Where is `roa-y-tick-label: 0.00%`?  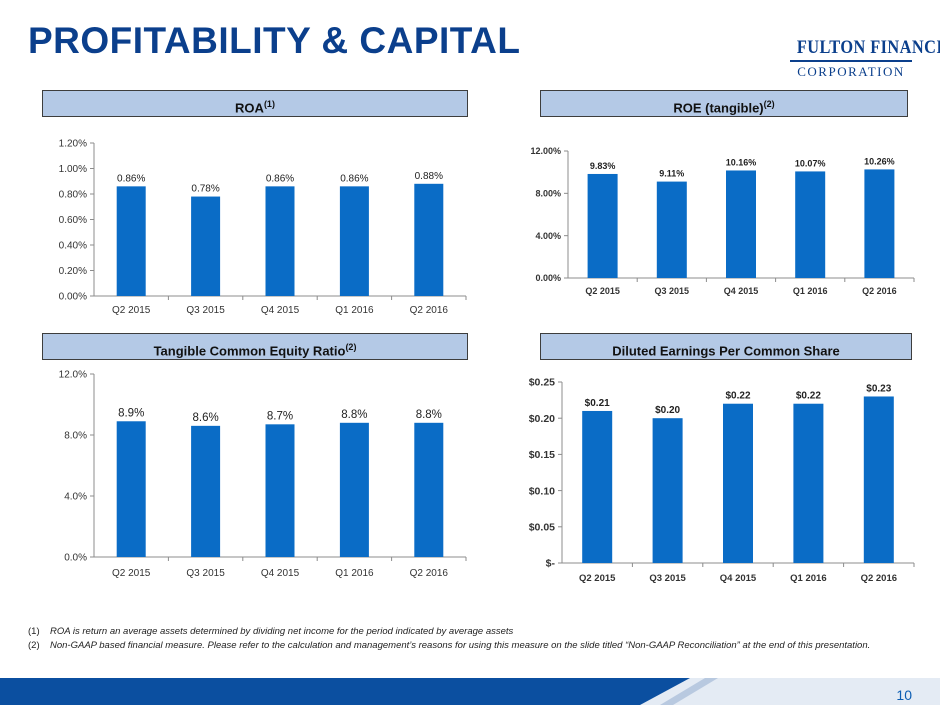
roa-y-tick-label: 0.00% is located at coordinates (73, 297).